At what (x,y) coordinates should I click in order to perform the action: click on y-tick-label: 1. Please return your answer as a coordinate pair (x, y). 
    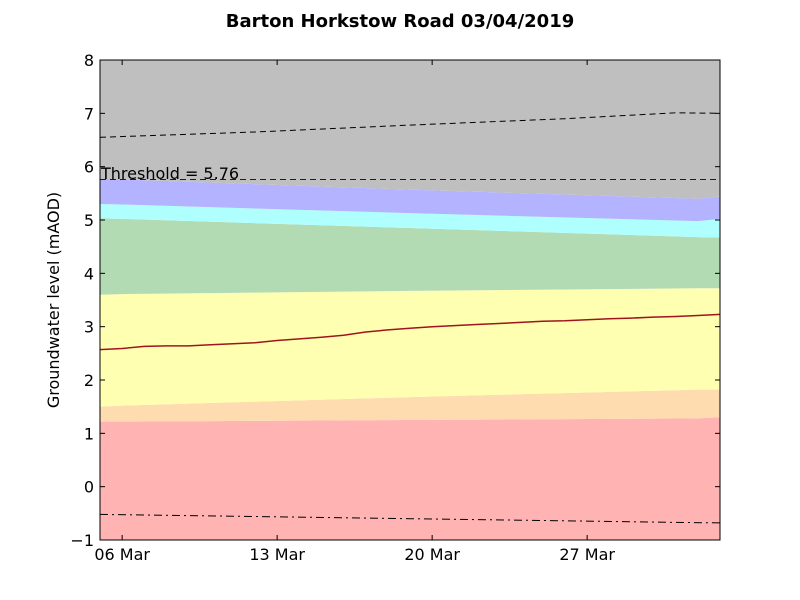
    Looking at the image, I should click on (89, 433).